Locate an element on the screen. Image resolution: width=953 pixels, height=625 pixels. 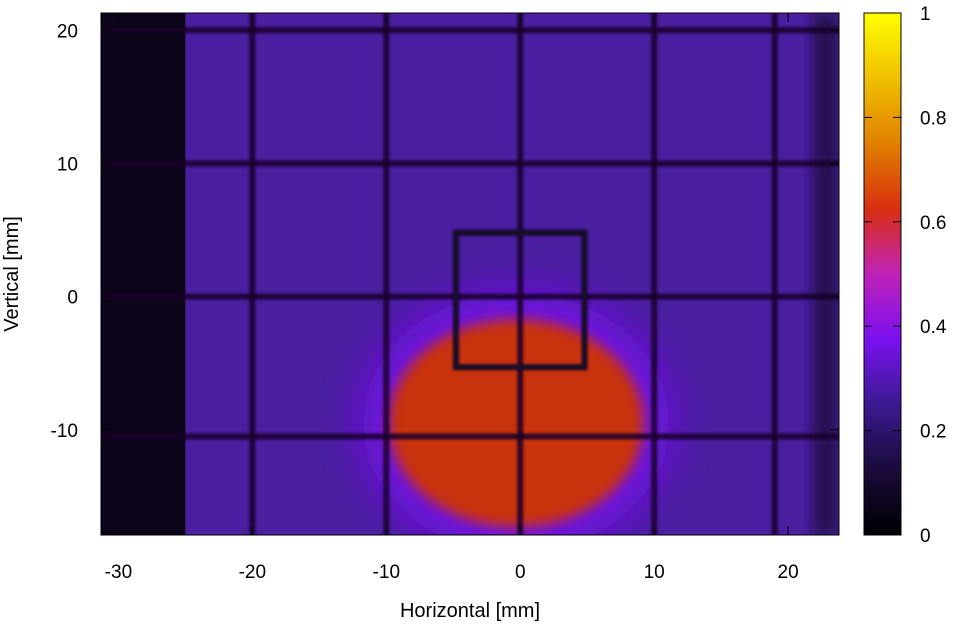
x-tick-label: -30 is located at coordinates (118, 572).